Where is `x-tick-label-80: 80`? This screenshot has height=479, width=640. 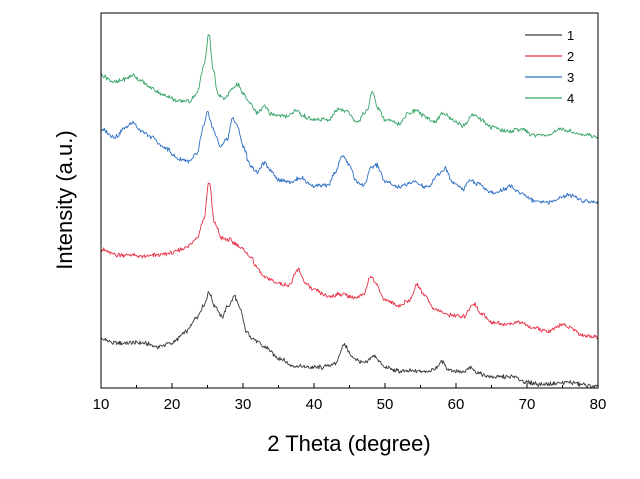 x-tick-label-80: 80 is located at coordinates (598, 404).